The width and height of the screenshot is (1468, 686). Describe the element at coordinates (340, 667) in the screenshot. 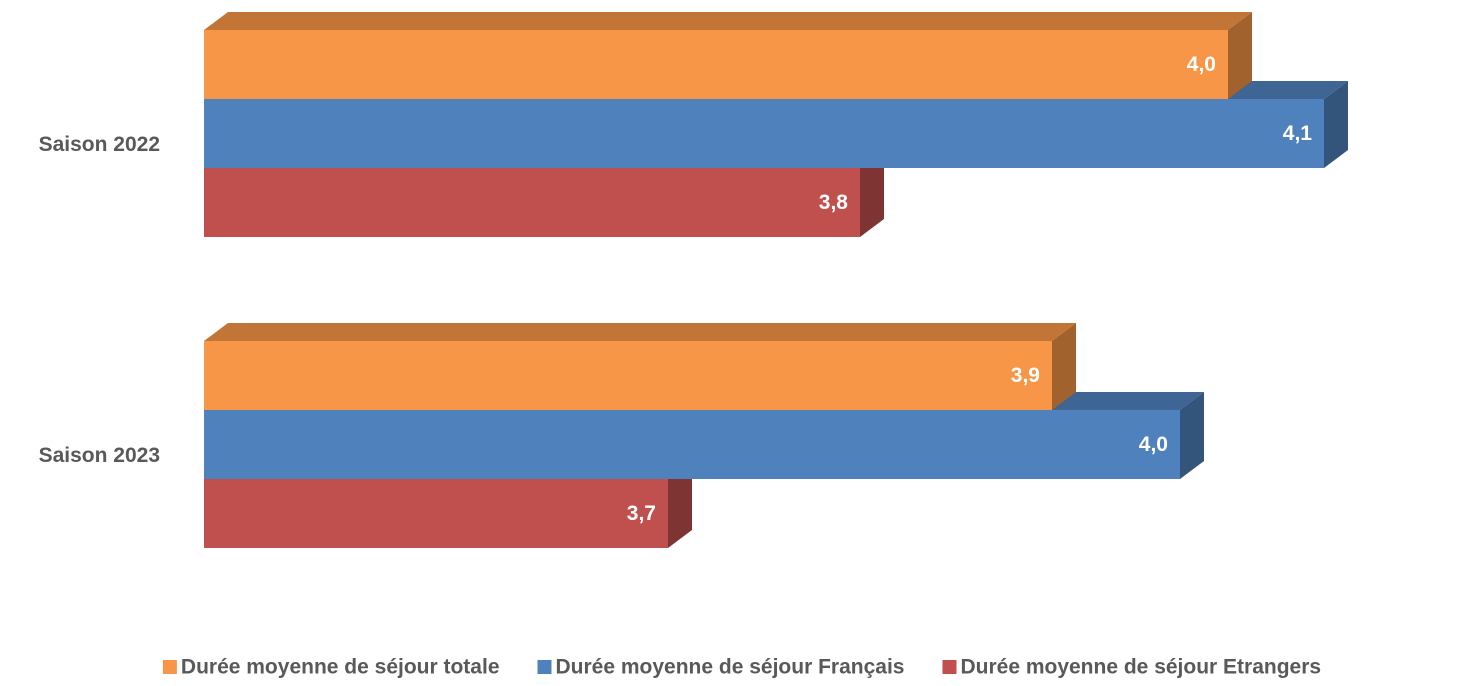

I see `legend-label: Durée moyenne de séjour totale` at that location.